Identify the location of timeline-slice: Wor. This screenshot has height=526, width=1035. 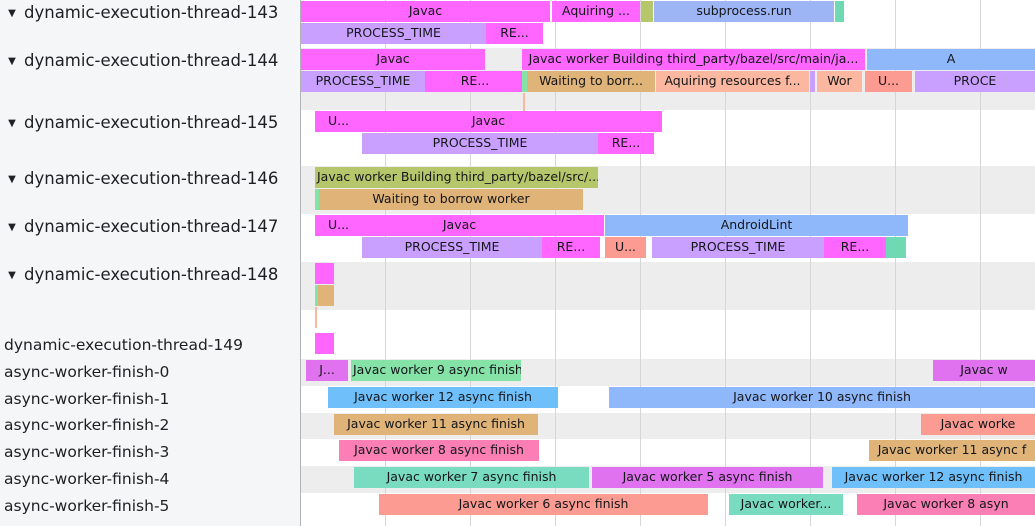
(839, 81).